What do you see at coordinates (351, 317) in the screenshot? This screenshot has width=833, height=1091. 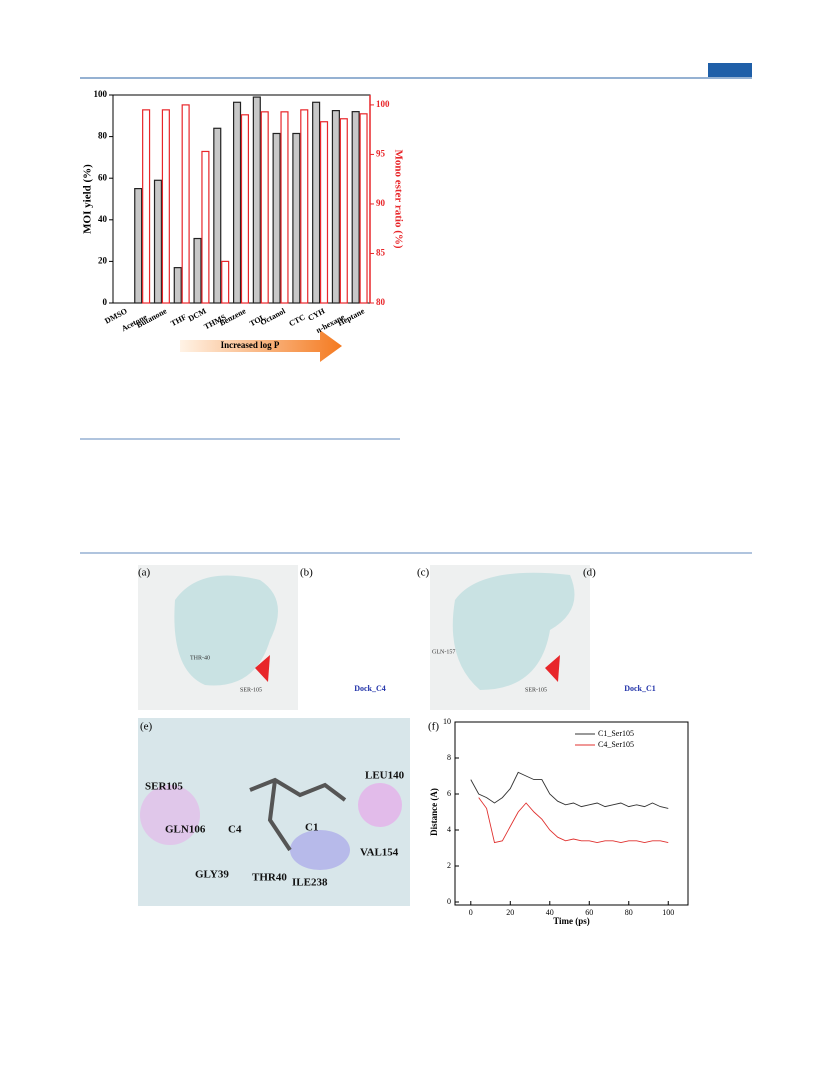 I see `x-tick-label: Heptane` at bounding box center [351, 317].